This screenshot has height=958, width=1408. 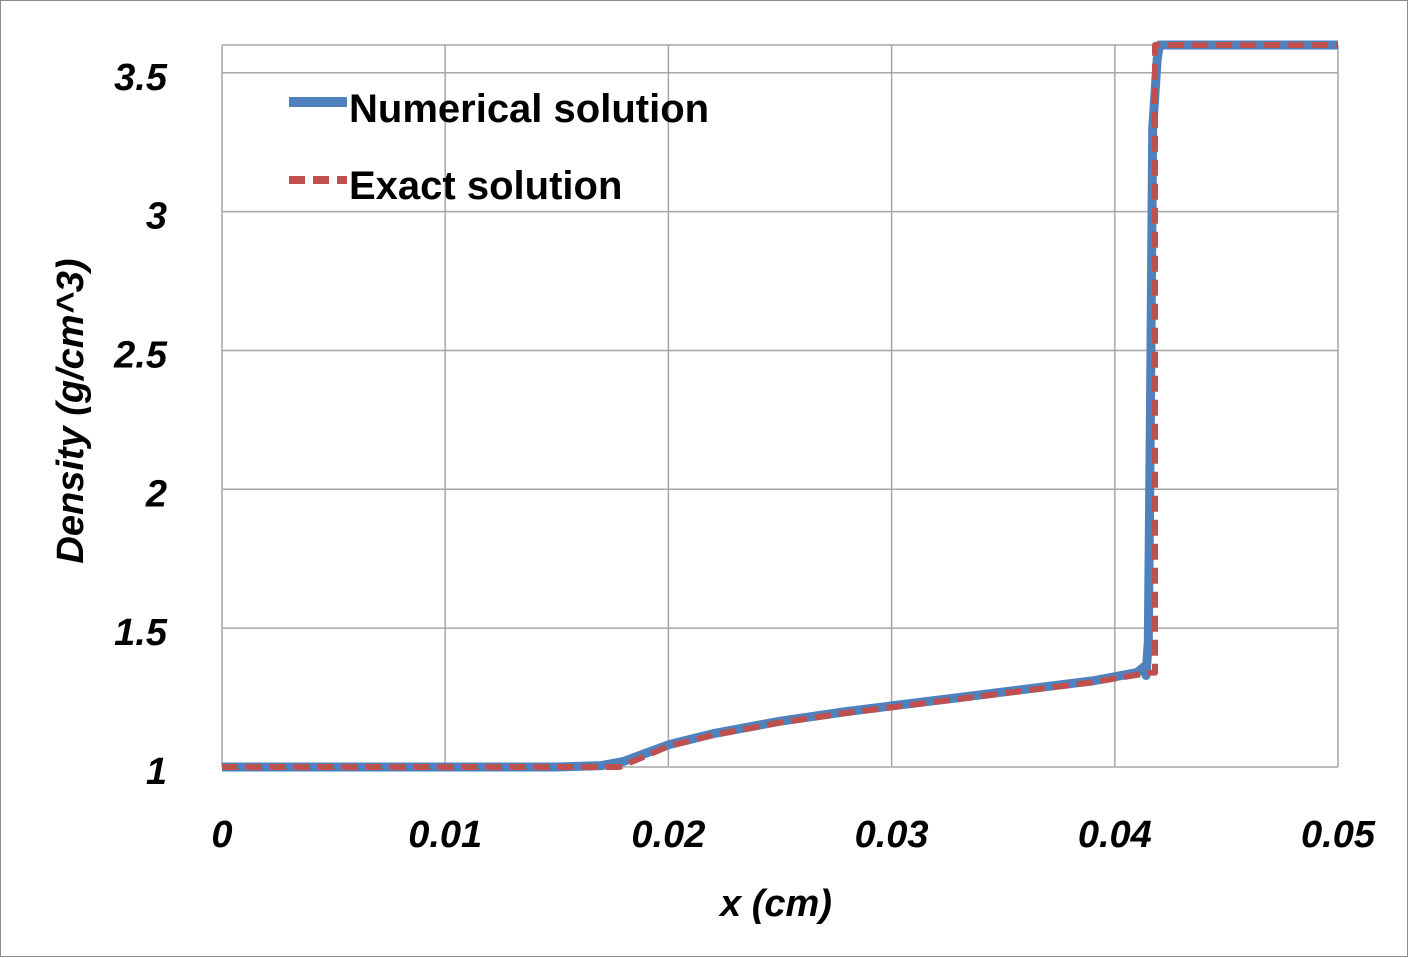 I want to click on legend-label-exact: Exact solution, so click(x=485, y=186).